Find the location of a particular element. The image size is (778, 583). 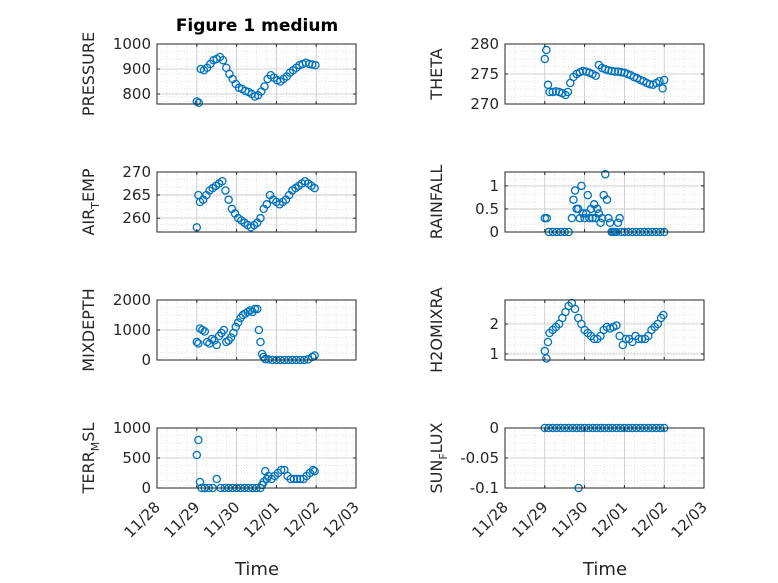

panel-pressure: 800 900 1000 PRESSURE is located at coordinates (218, 74).